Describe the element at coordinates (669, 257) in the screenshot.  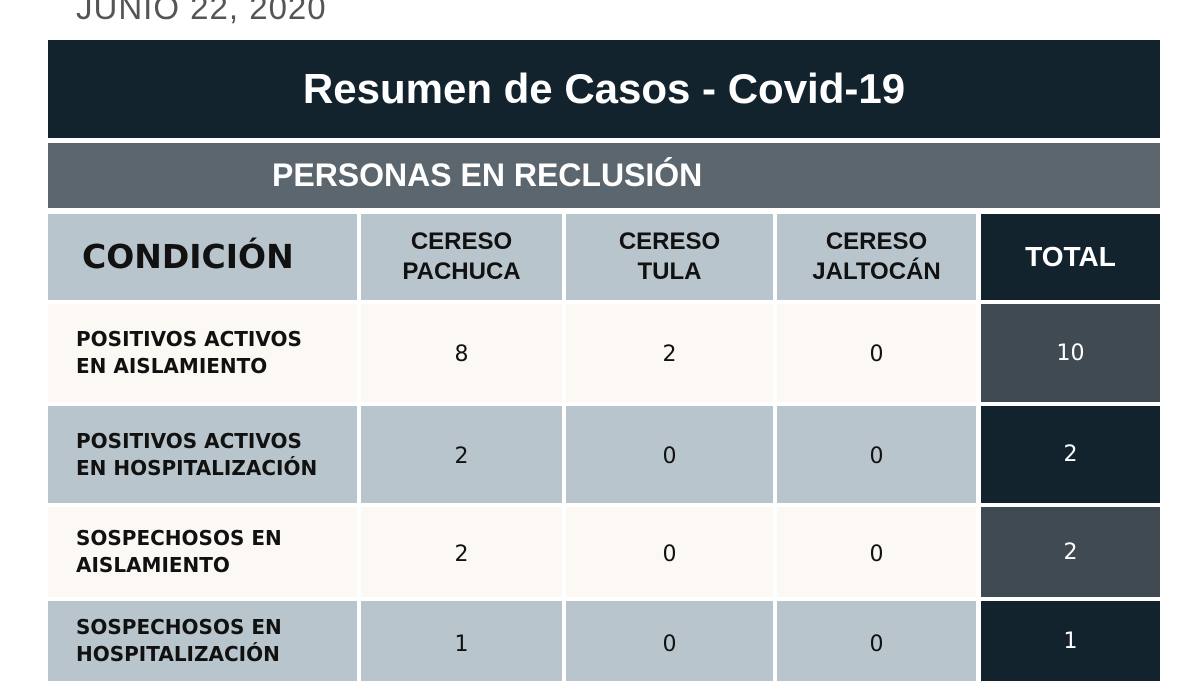
I see `header-cell: CERESO TULA` at that location.